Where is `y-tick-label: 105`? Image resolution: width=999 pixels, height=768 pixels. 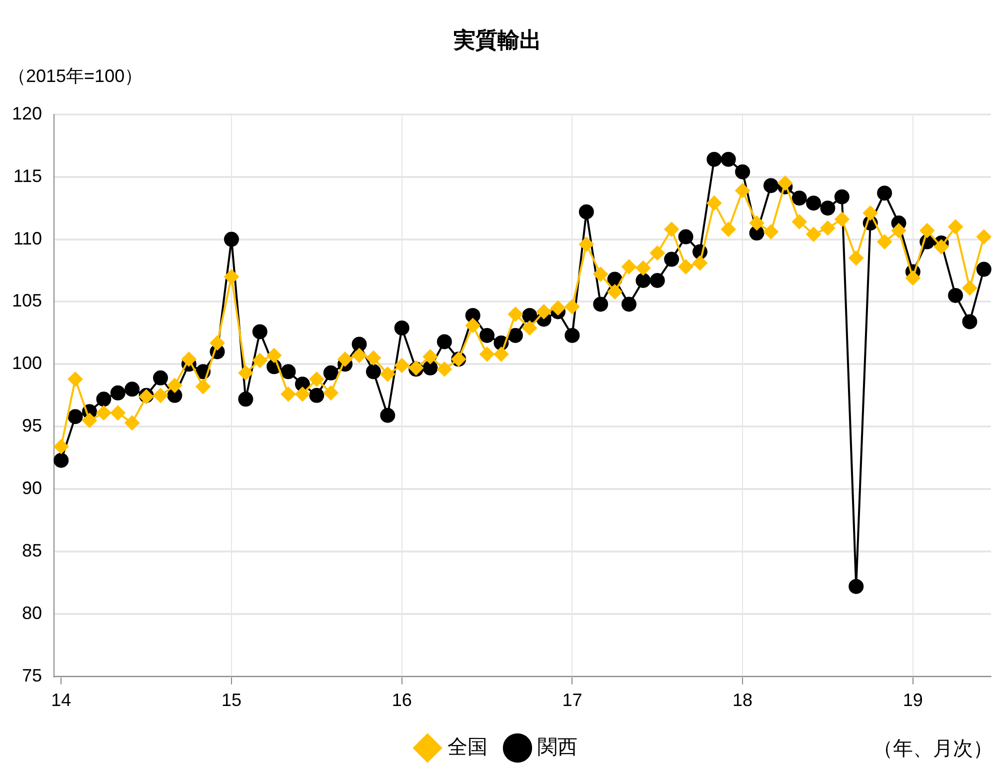
y-tick-label: 105 is located at coordinates (27, 300).